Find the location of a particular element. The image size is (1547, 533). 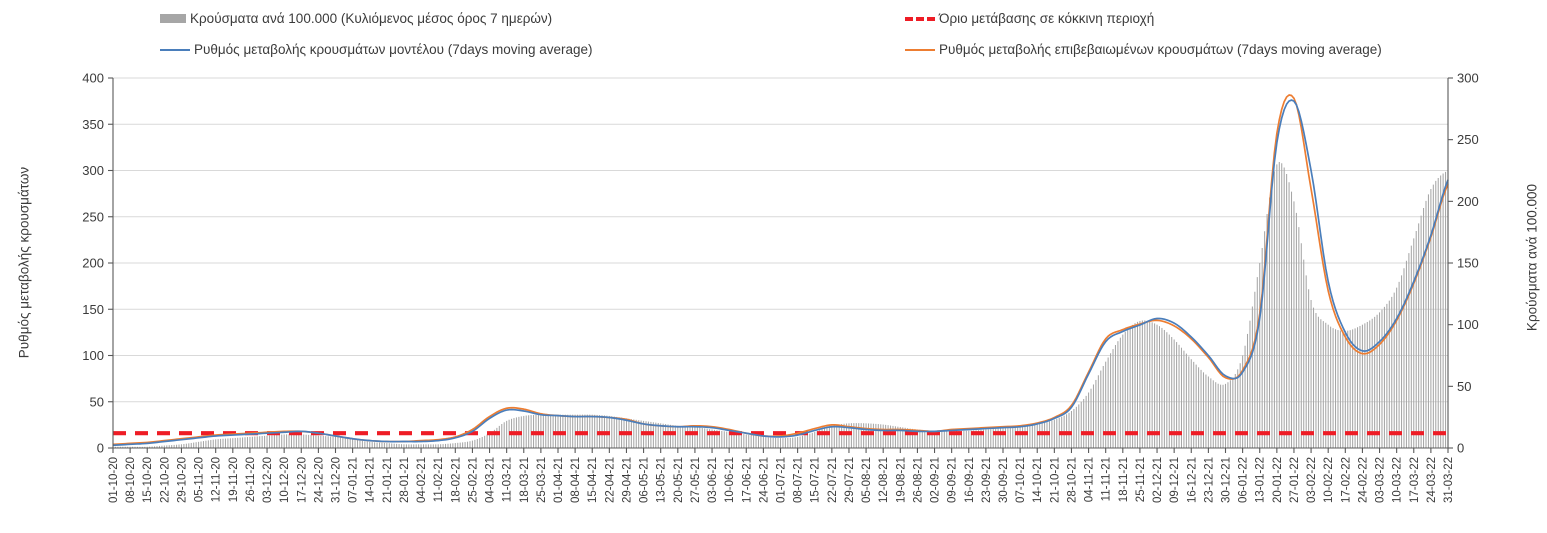

svg-text: 26-08-21 is located at coordinates (918, 480).